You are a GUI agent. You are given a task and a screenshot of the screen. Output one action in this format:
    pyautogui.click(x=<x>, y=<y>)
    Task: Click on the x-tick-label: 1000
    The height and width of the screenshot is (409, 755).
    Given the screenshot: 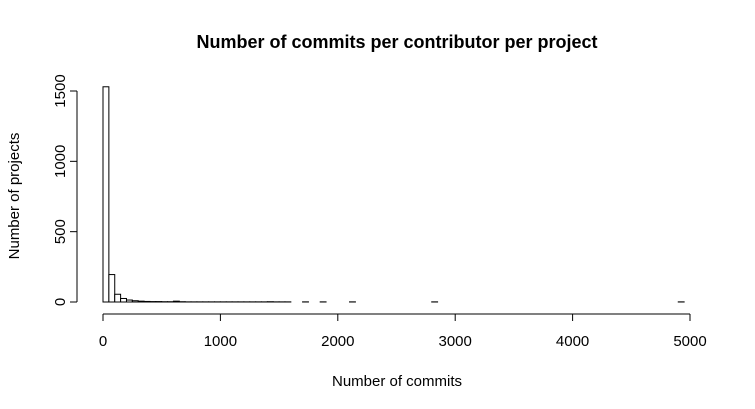 What is the action you would take?
    pyautogui.click(x=220, y=341)
    